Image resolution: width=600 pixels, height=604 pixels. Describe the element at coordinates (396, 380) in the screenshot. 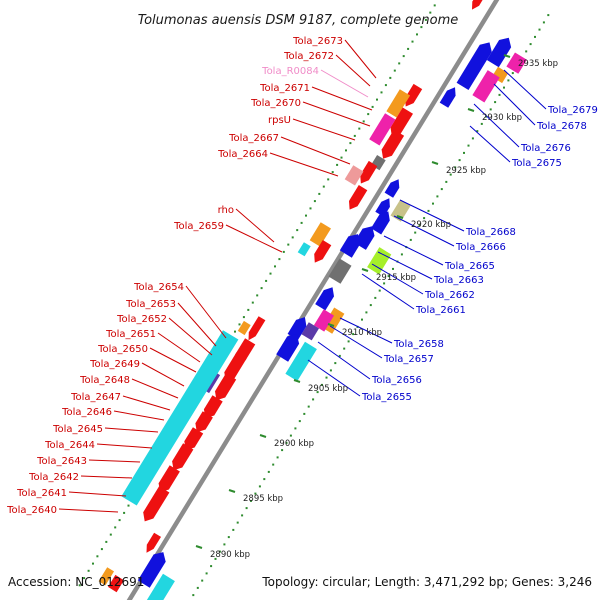

I see `gene-label-right: Tola_2656` at that location.